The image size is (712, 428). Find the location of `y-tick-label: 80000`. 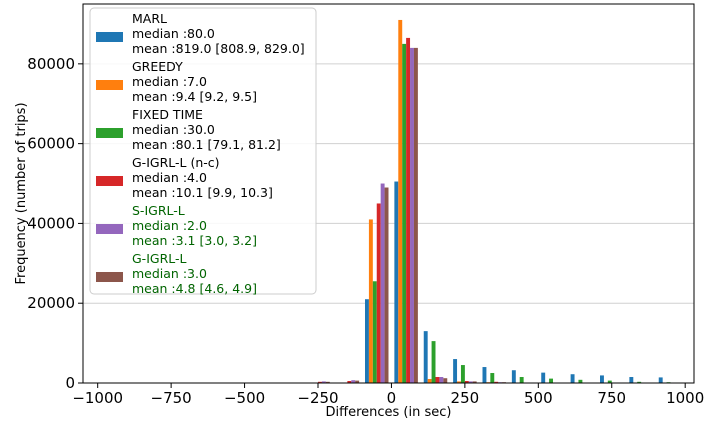

y-tick-label: 80000 is located at coordinates (51, 64).